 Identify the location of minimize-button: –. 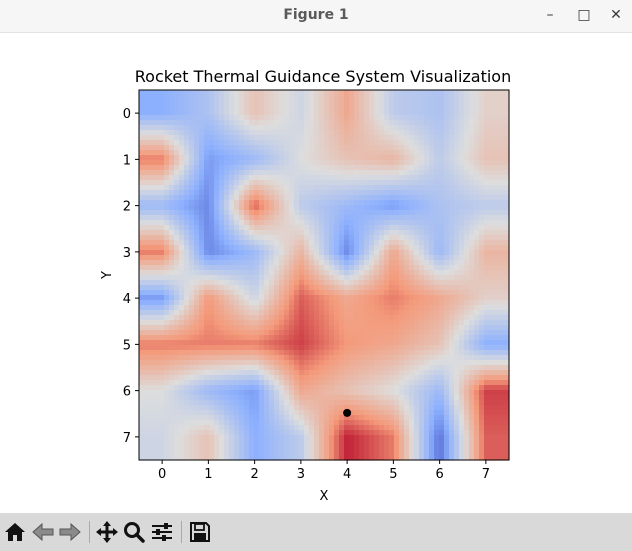
(550, 15).